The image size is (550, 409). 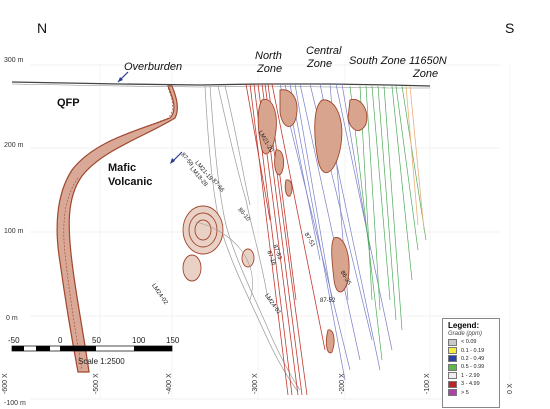 What do you see at coordinates (320, 64) in the screenshot?
I see `central-zone-label-line2: Zone` at bounding box center [320, 64].